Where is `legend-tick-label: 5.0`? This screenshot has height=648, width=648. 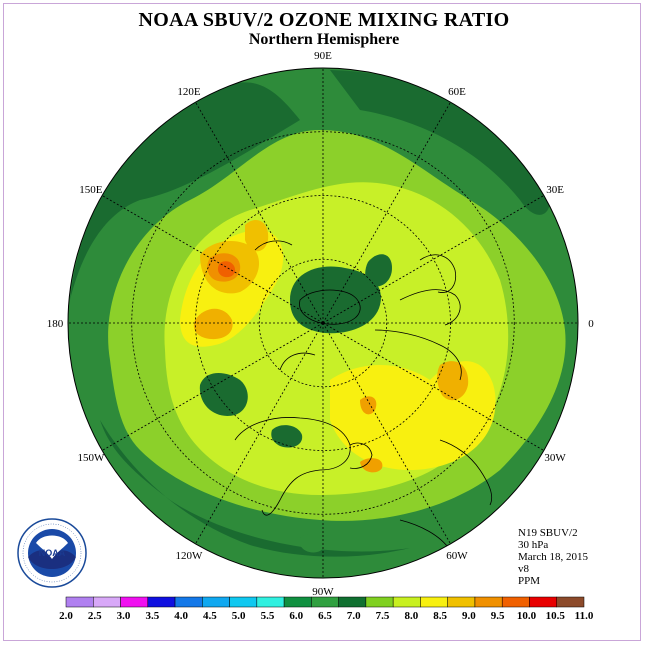 legend-tick-label: 5.0 is located at coordinates (239, 616).